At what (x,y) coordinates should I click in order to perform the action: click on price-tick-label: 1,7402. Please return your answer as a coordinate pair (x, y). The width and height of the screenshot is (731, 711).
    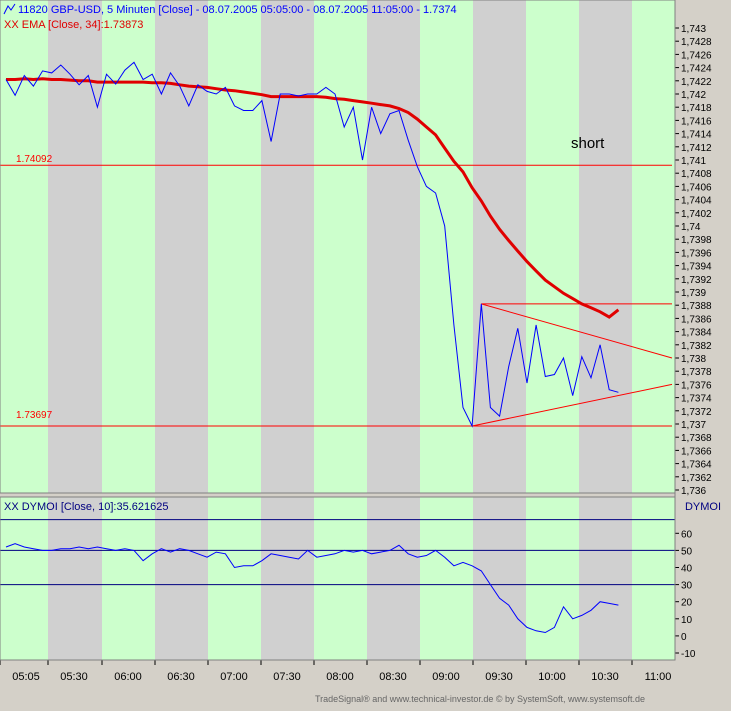
    Looking at the image, I should click on (696, 214).